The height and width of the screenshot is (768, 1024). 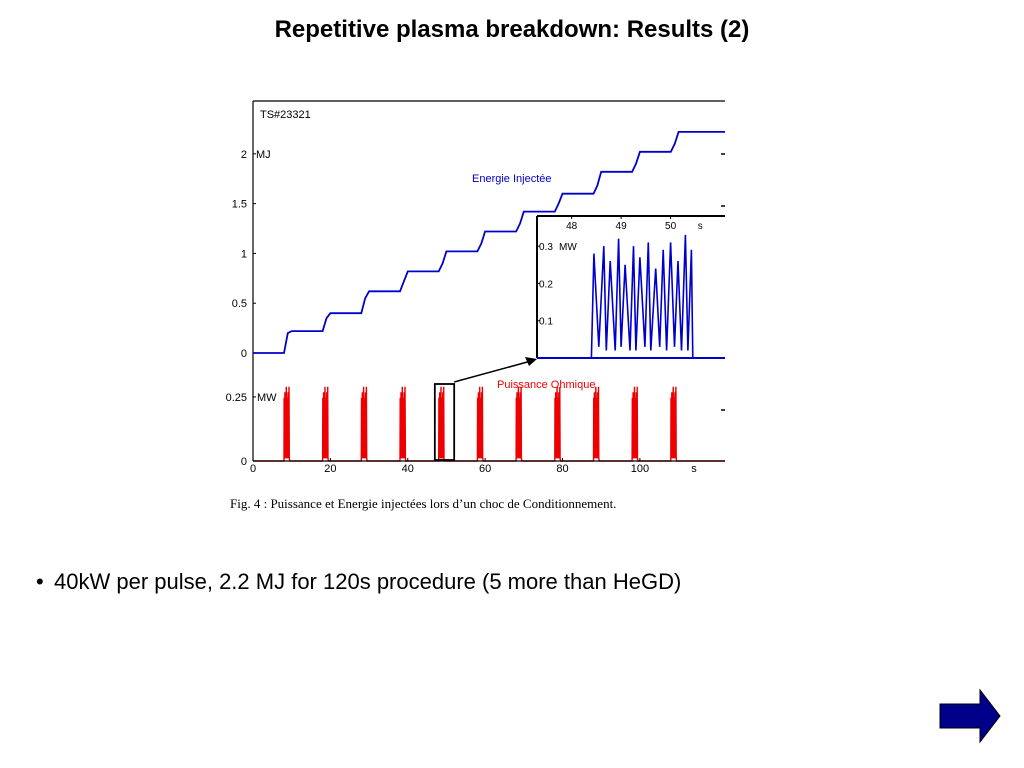 I want to click on slide-title: Repetitive plasma breakdown: Results (2), so click(x=512, y=29).